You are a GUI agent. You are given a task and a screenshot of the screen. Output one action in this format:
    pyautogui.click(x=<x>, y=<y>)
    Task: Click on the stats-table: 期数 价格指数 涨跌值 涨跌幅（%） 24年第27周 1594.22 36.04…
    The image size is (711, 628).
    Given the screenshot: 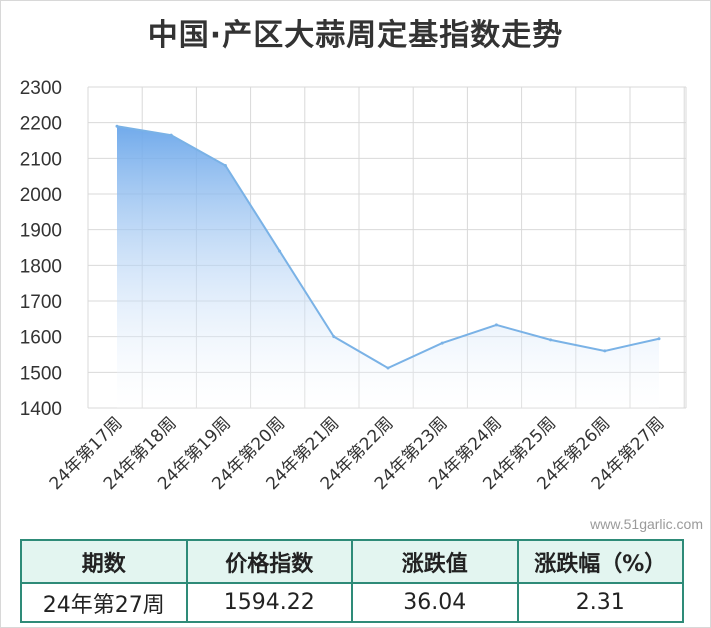 What is the action you would take?
    pyautogui.click(x=352, y=581)
    